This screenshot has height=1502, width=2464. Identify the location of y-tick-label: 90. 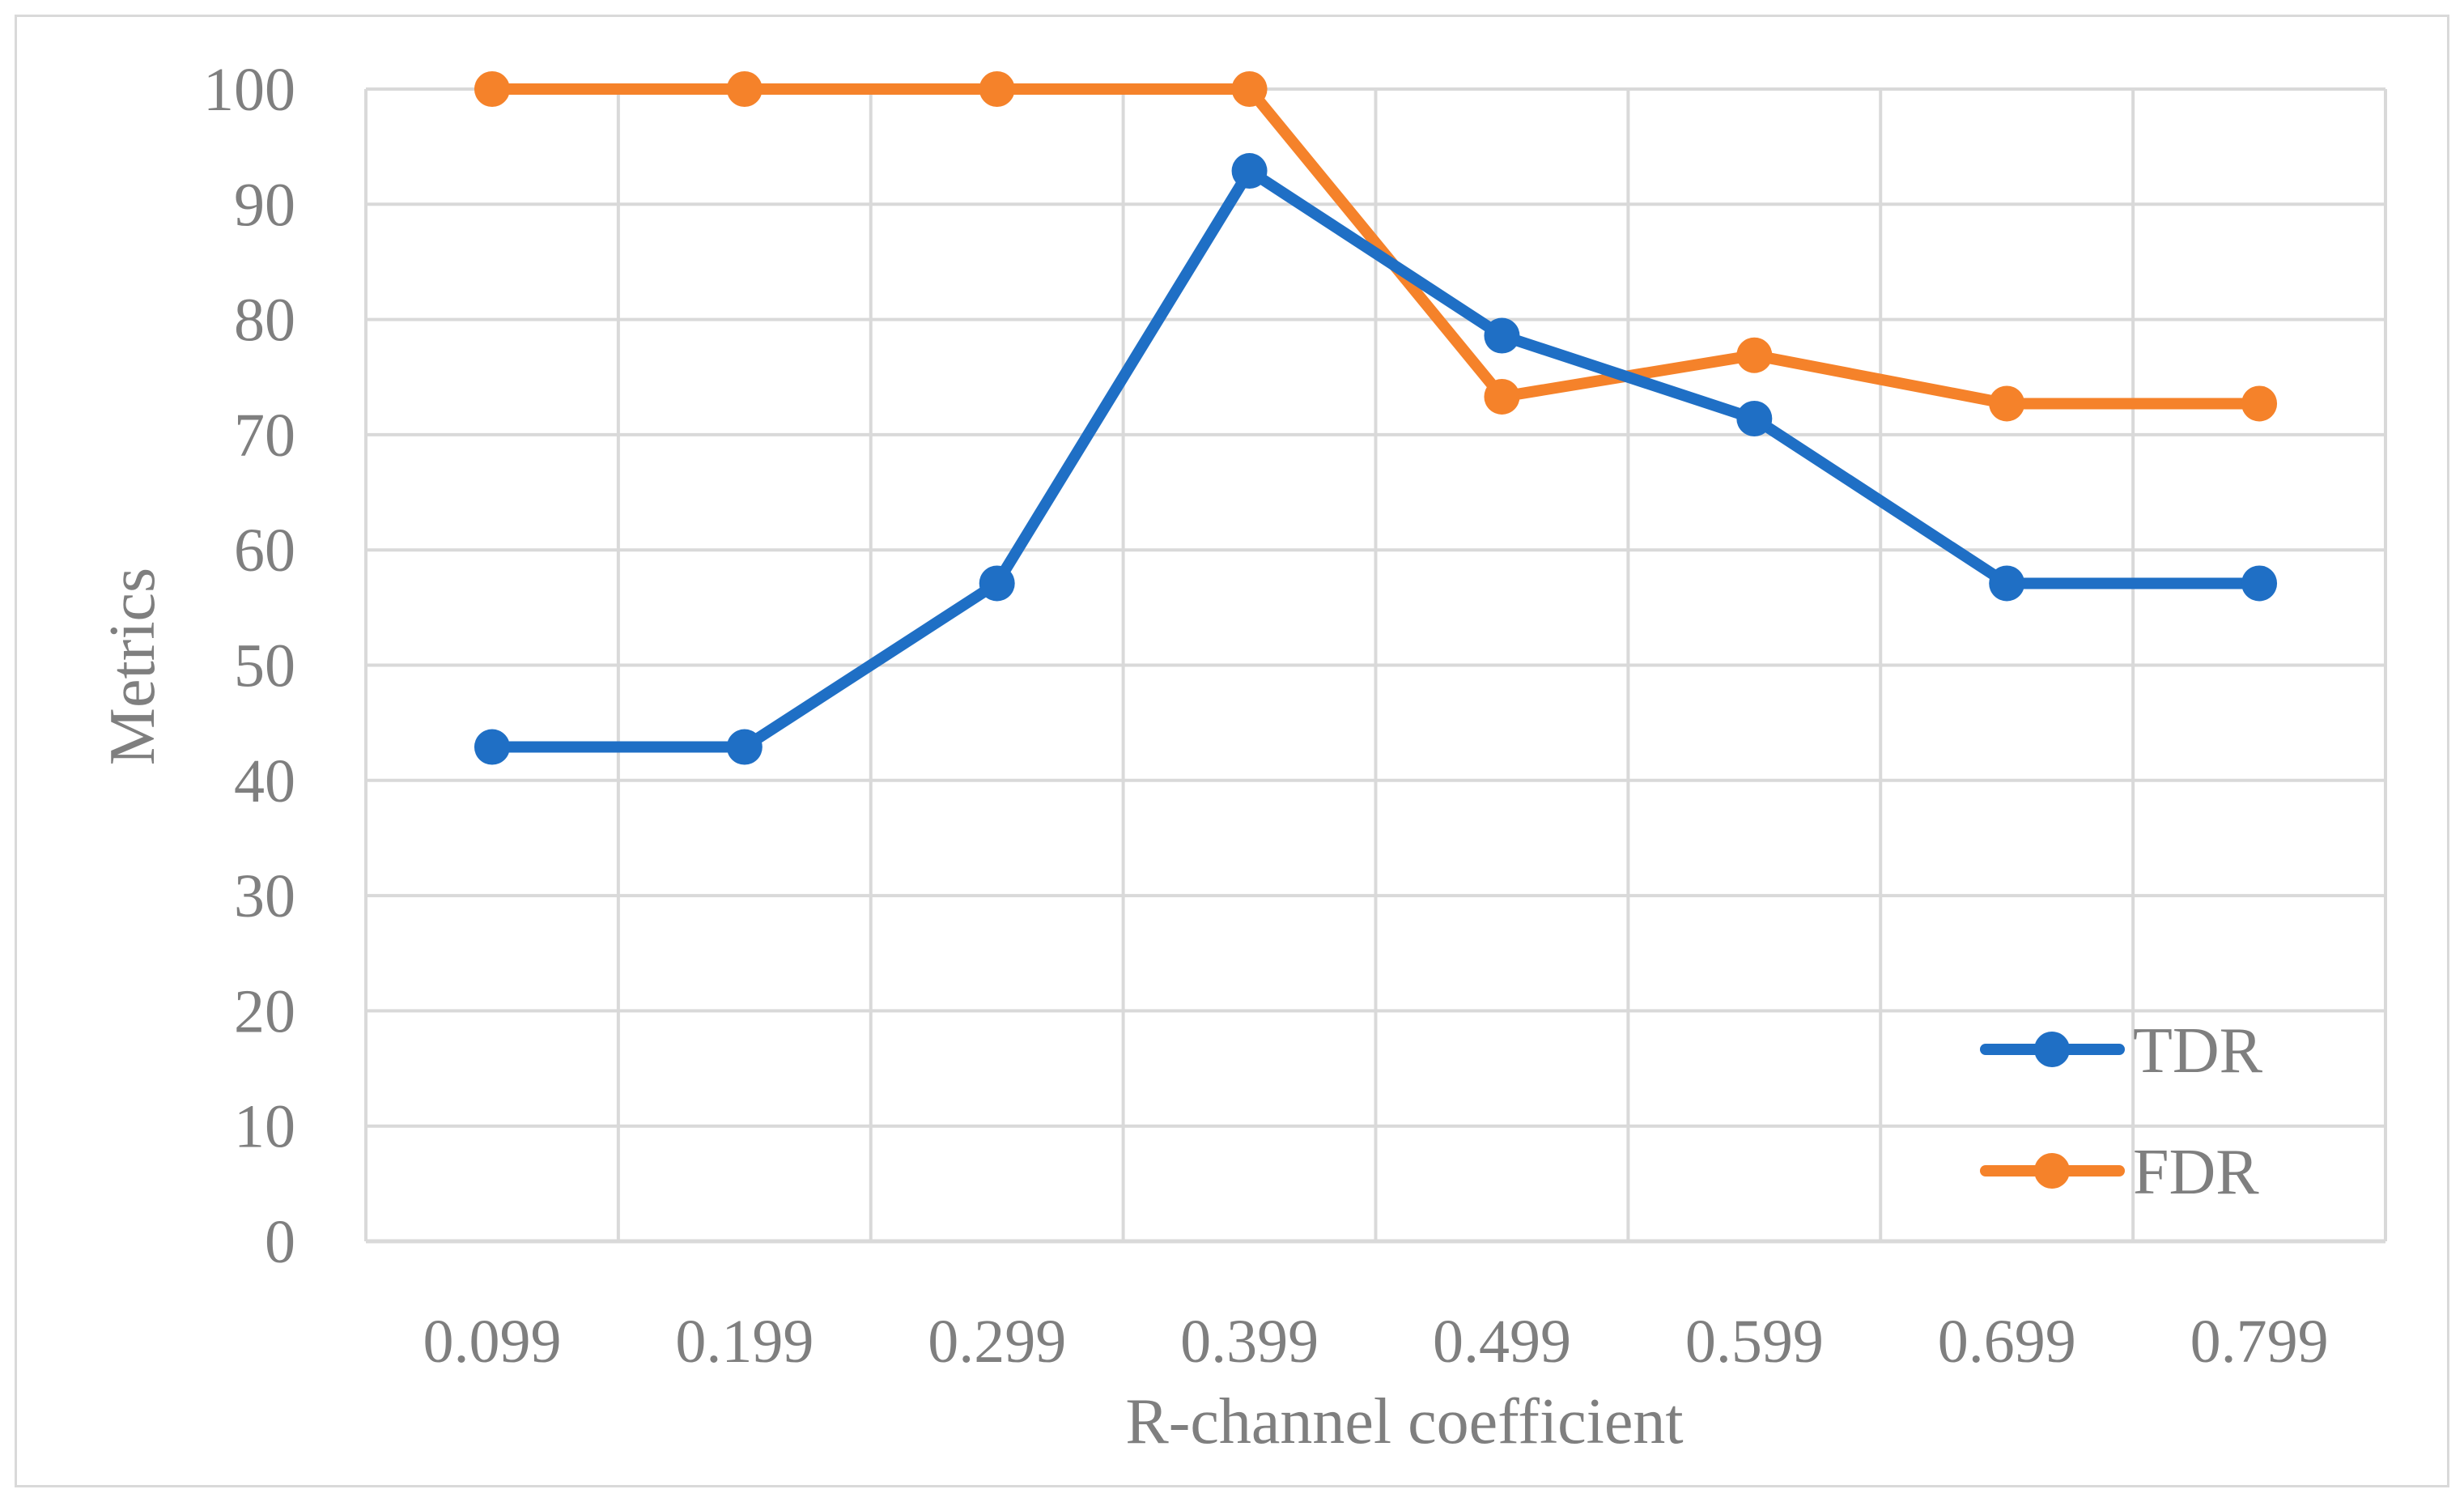
(264, 205).